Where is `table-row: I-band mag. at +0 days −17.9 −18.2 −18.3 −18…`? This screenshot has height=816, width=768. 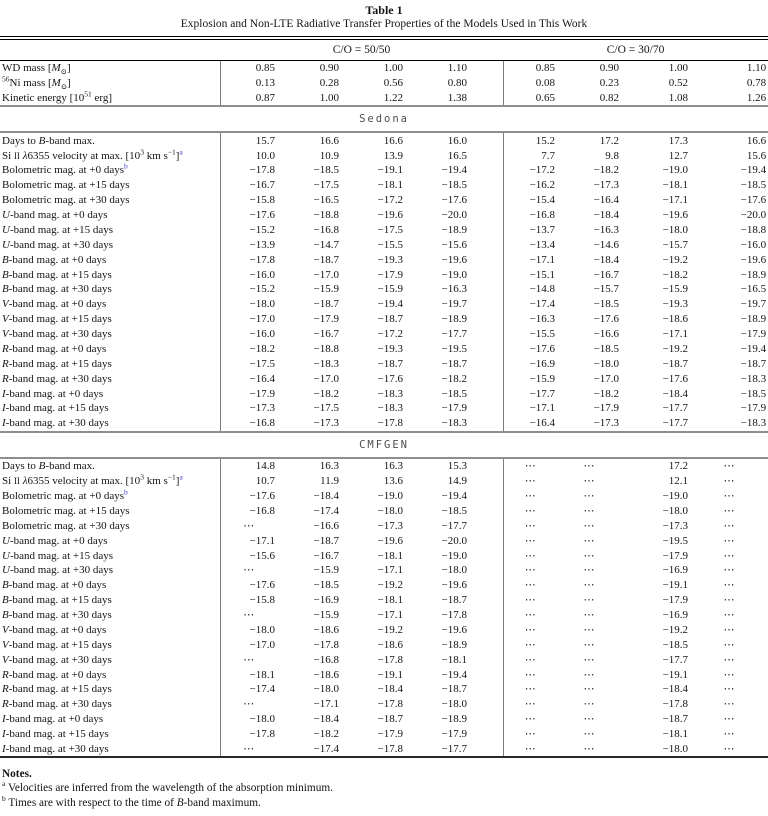 table-row: I-band mag. at +0 days −17.9 −18.2 −18.3 −18… is located at coordinates (384, 394).